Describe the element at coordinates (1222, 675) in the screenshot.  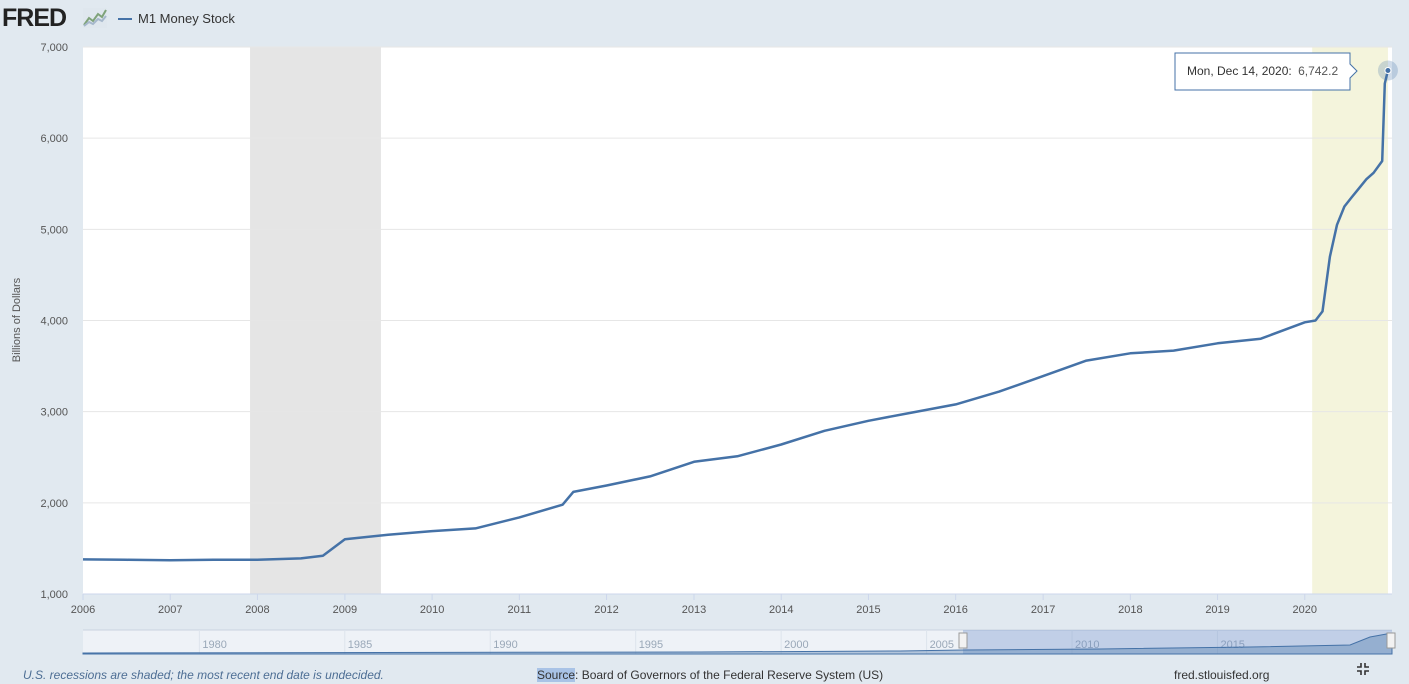
I see `site-link: fred.stlouisfed.org` at that location.